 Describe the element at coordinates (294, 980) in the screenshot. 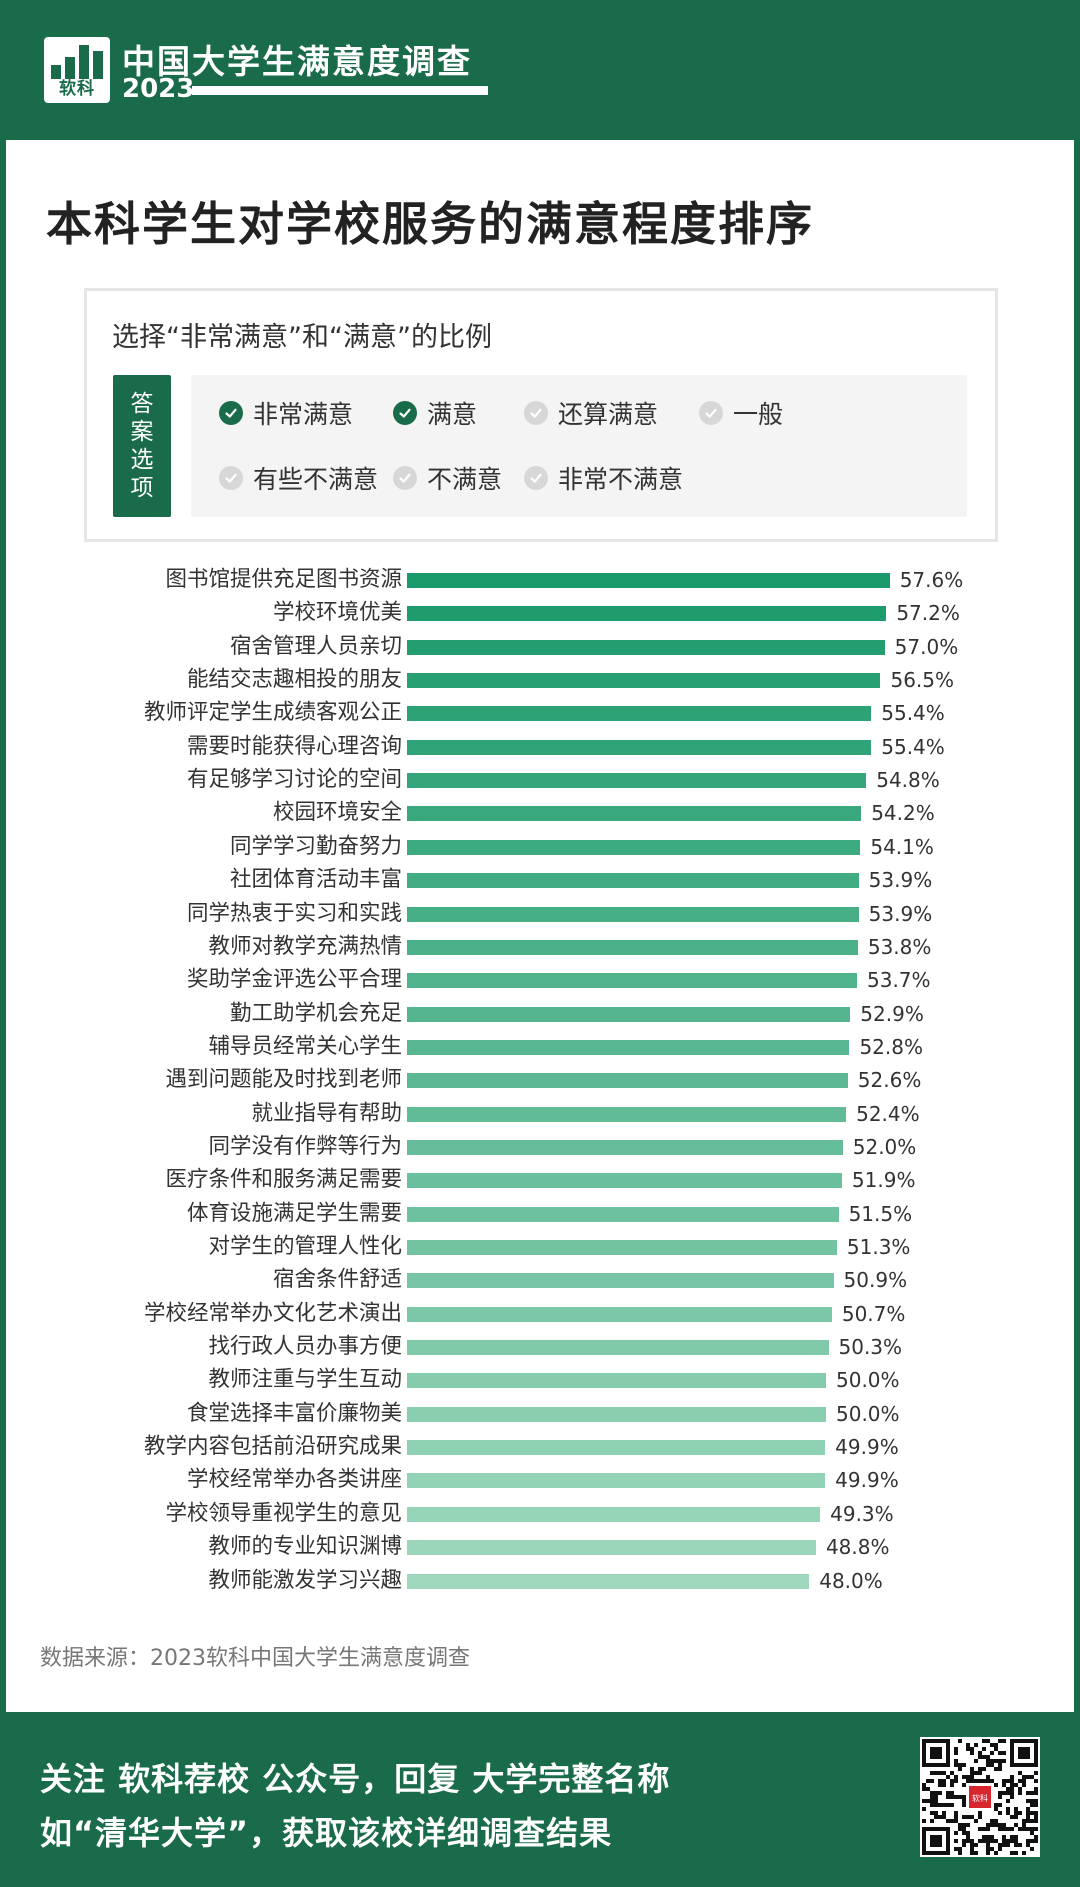

I see `category-label: 奖助学金评选公平合理` at that location.